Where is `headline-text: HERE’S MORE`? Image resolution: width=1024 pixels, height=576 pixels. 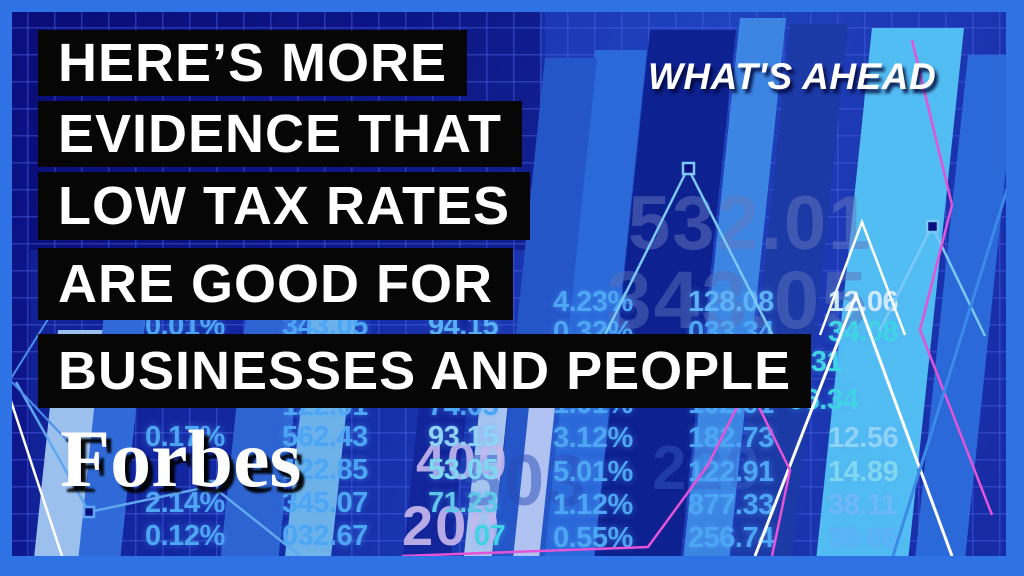
headline-text: HERE’S MORE is located at coordinates (253, 63).